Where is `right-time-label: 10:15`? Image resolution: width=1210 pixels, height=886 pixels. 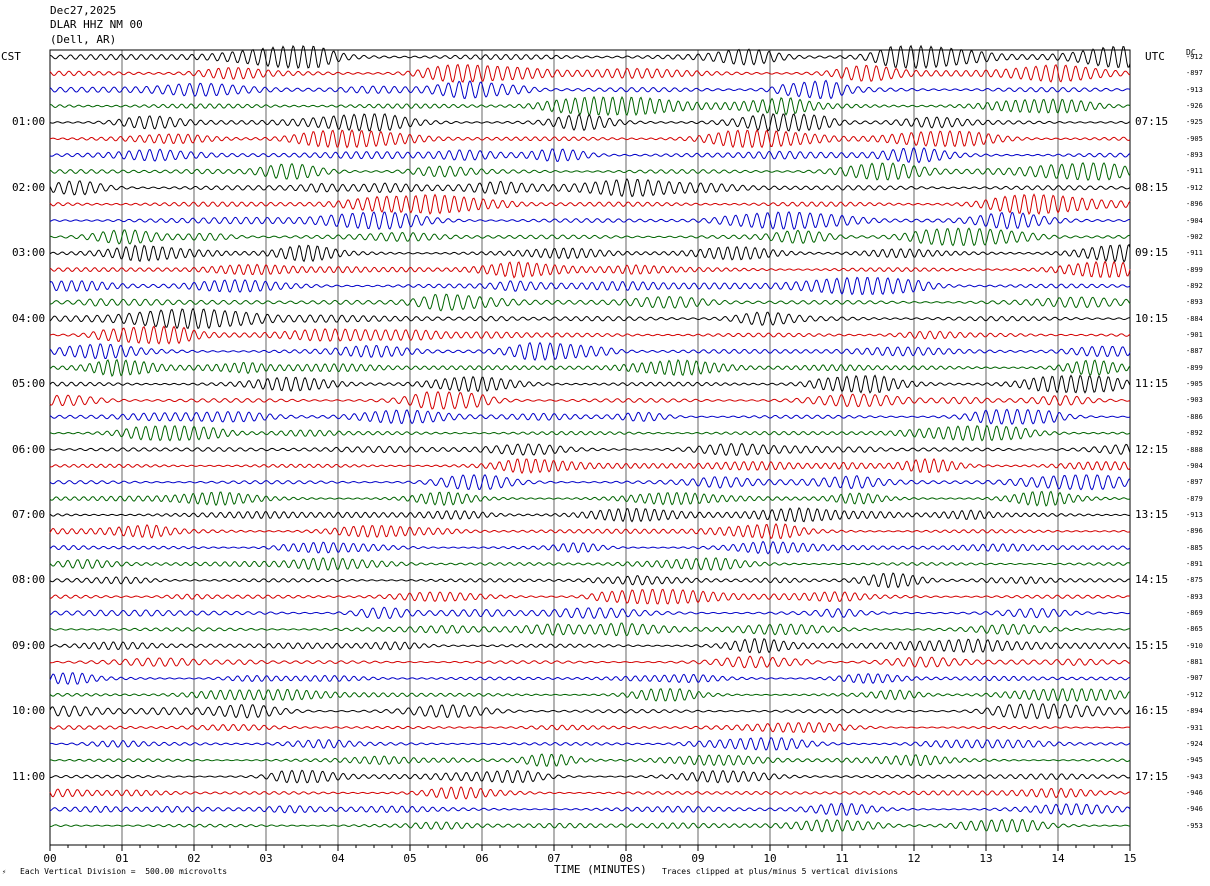
right-time-label: 10:15 is located at coordinates (1152, 318).